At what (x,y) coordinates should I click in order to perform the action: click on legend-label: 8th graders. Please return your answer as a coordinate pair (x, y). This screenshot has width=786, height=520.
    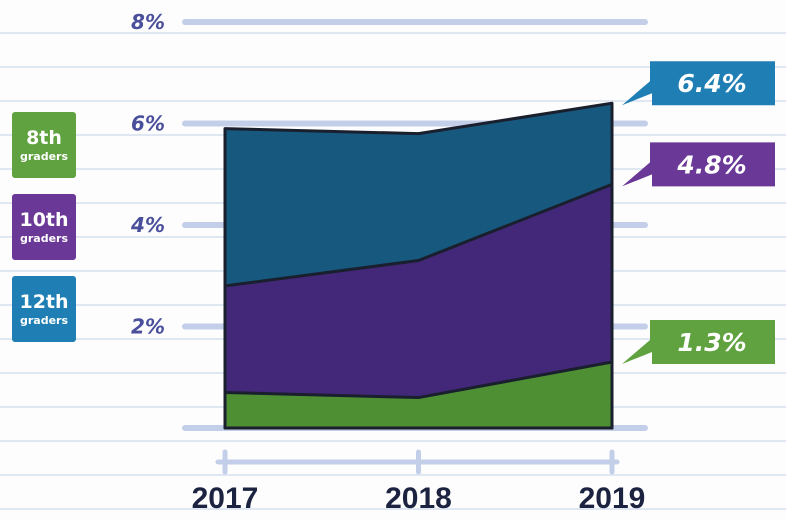
    Looking at the image, I should click on (44, 145).